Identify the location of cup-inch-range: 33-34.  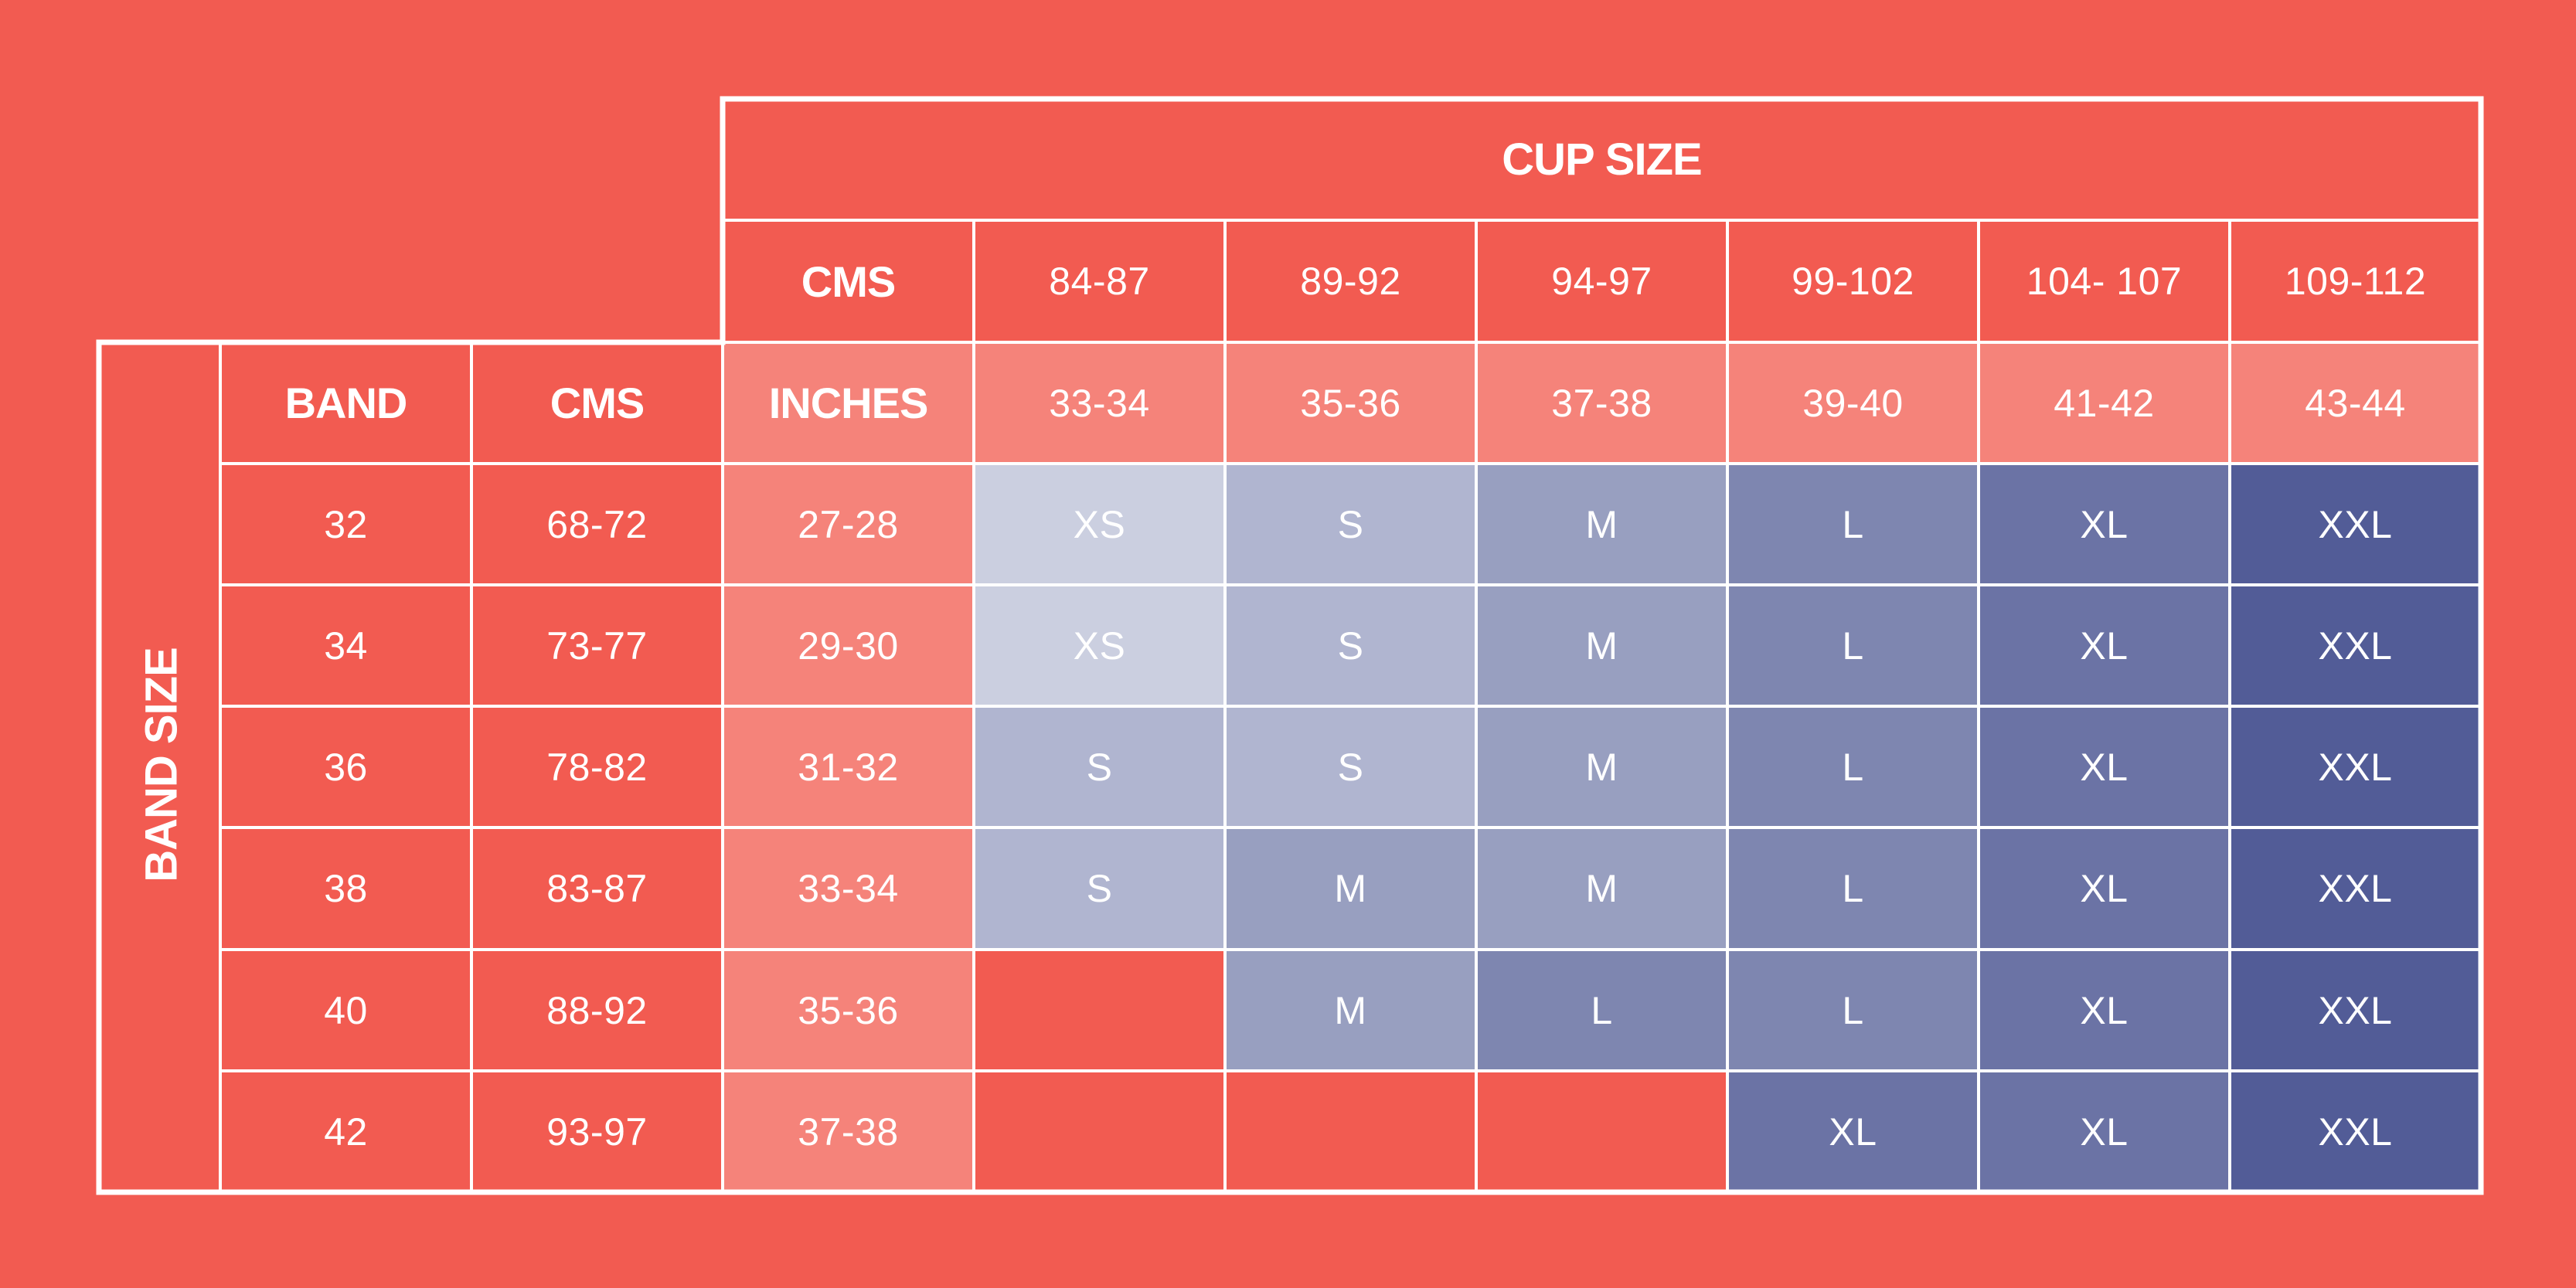
(1099, 403).